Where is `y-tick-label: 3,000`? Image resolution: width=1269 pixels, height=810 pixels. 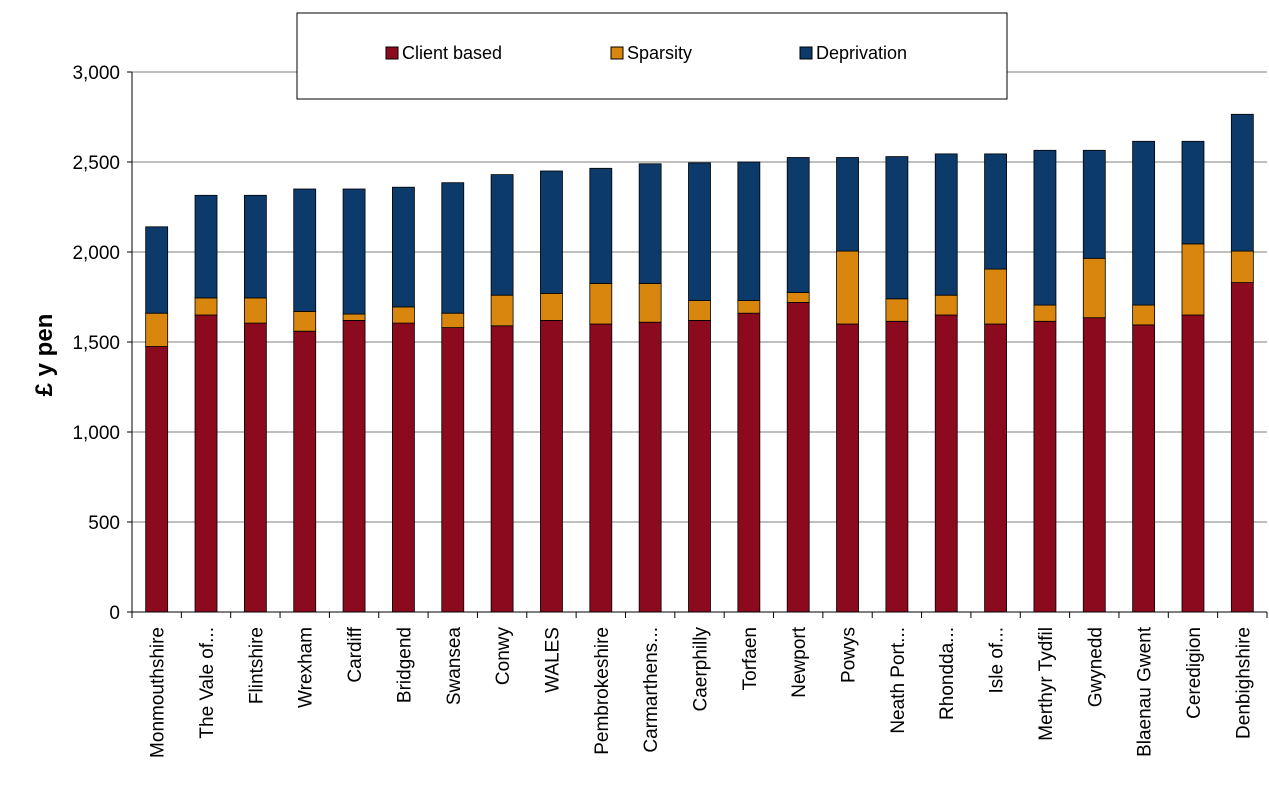
y-tick-label: 3,000 is located at coordinates (96, 73).